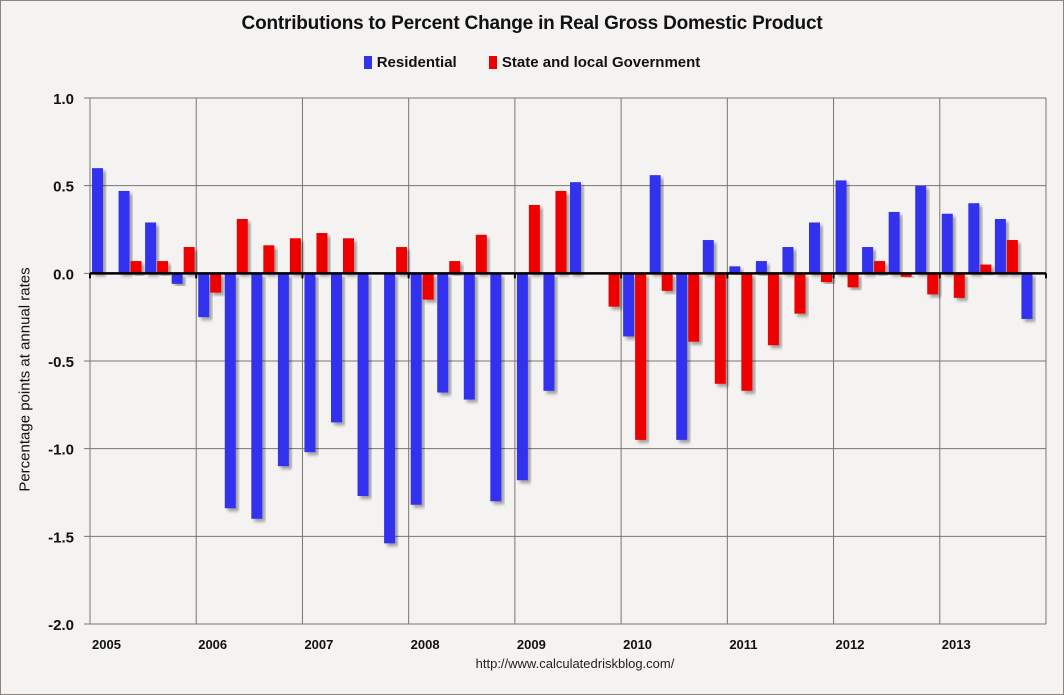  Describe the element at coordinates (747, 332) in the screenshot. I see `bar-state-local-2011Q1` at that location.